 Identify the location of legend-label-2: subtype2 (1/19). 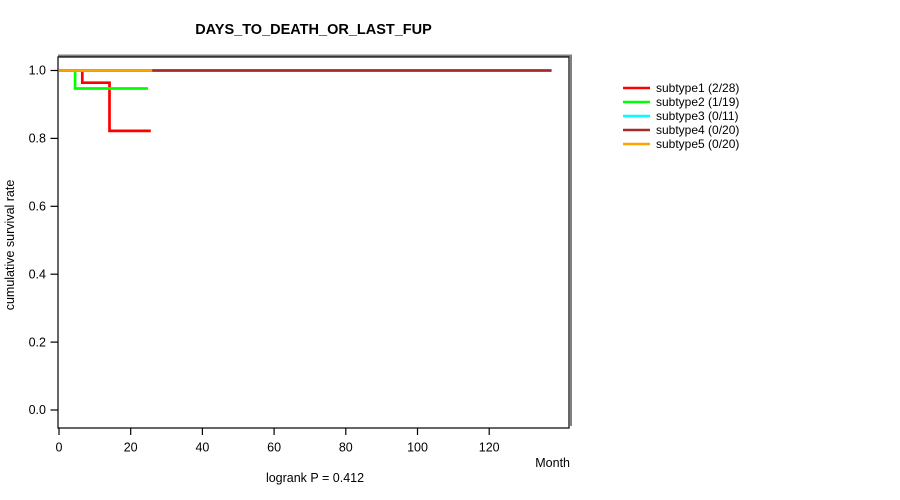
(697, 102).